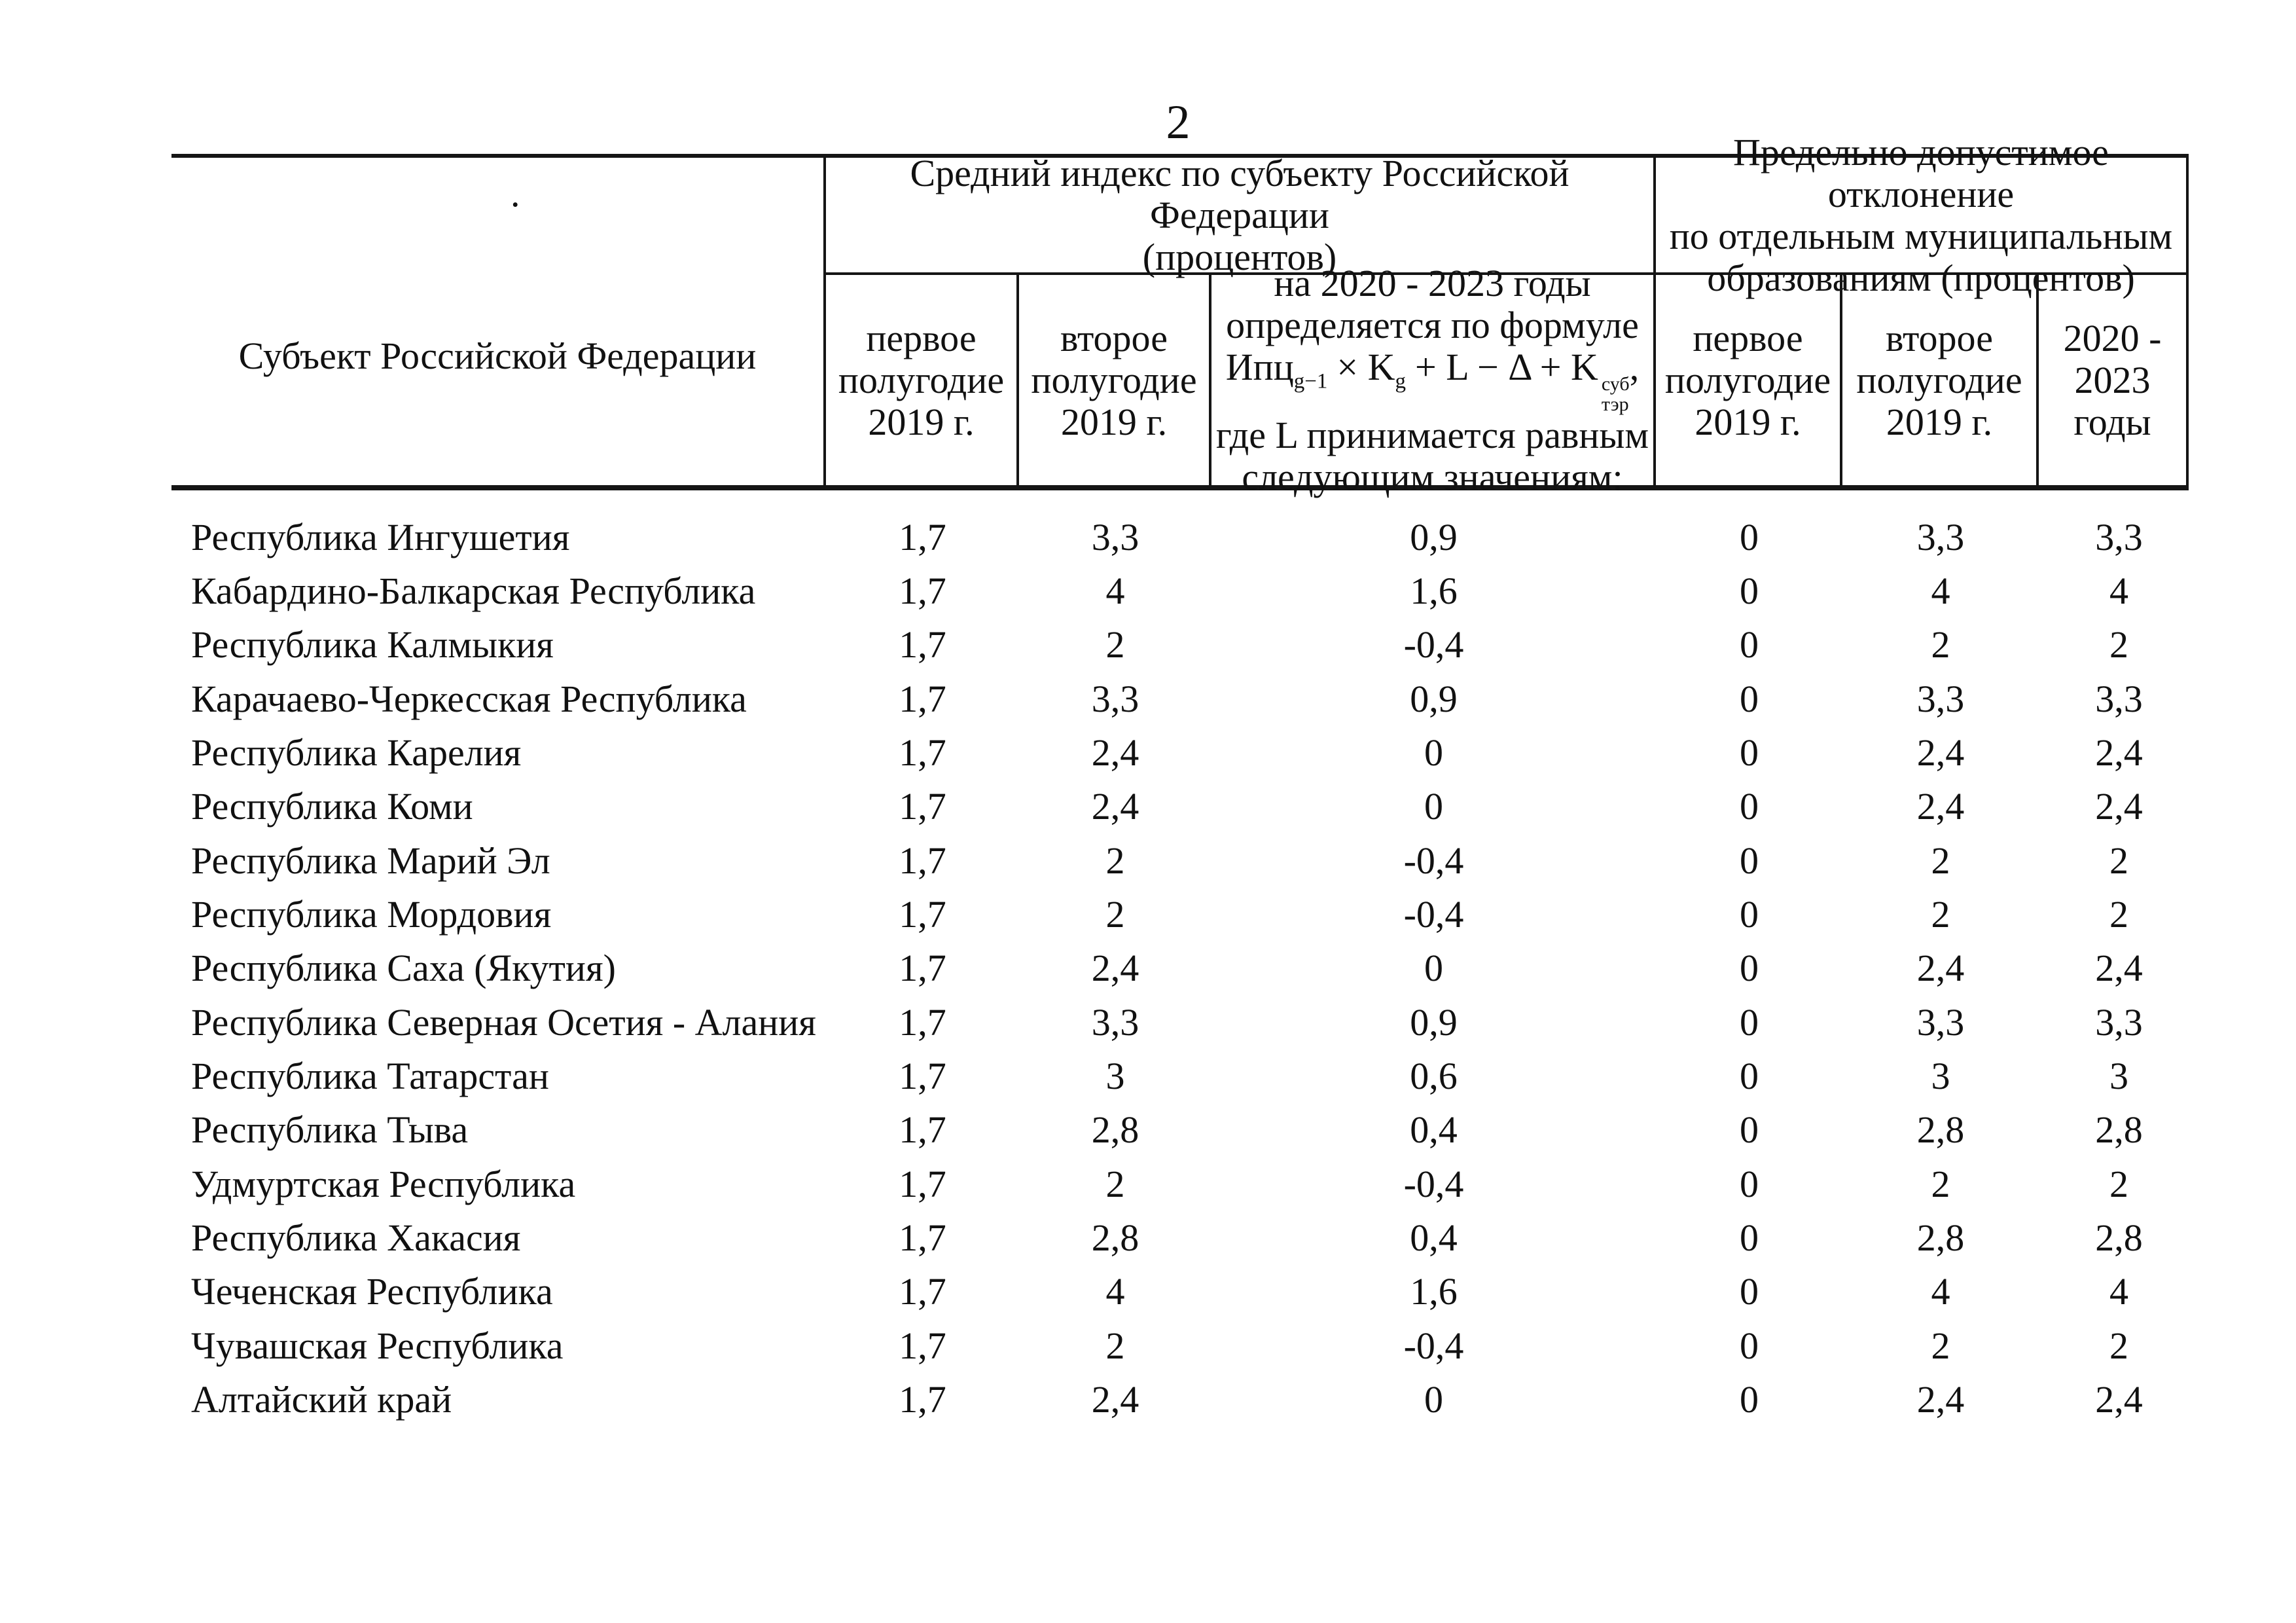 The height and width of the screenshot is (1623, 2296). I want to click on table-row: Республика Коми 1,7 2,4 0 0 2,4 2,4, so click(1148, 806).